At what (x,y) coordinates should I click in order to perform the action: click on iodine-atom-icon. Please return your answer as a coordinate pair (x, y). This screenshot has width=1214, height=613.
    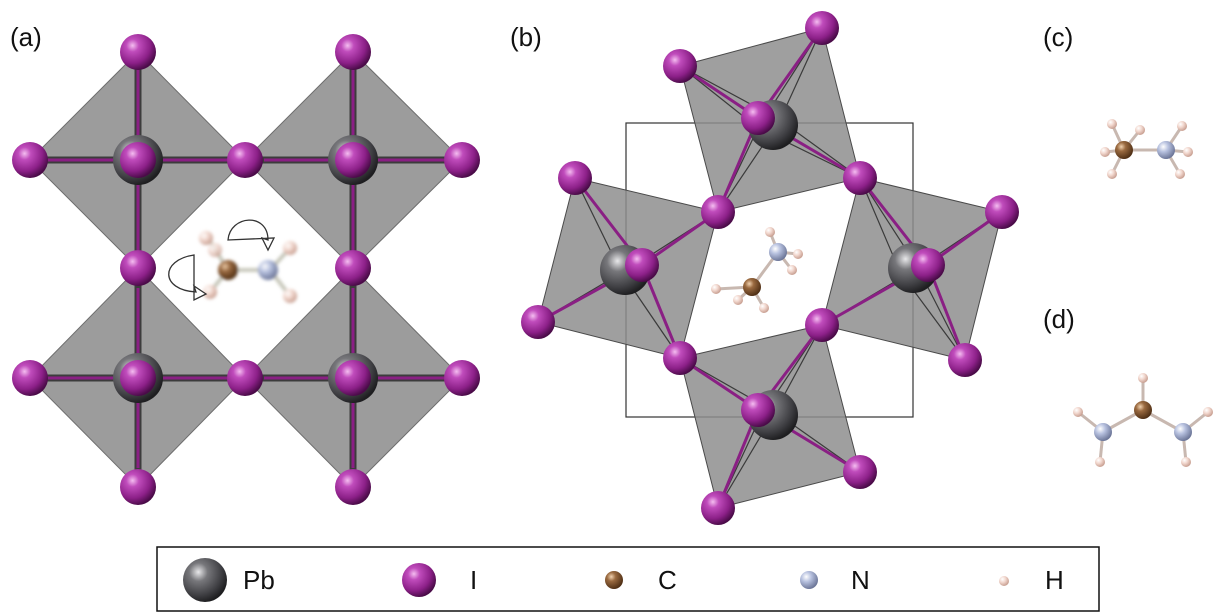
    Looking at the image, I should click on (419, 580).